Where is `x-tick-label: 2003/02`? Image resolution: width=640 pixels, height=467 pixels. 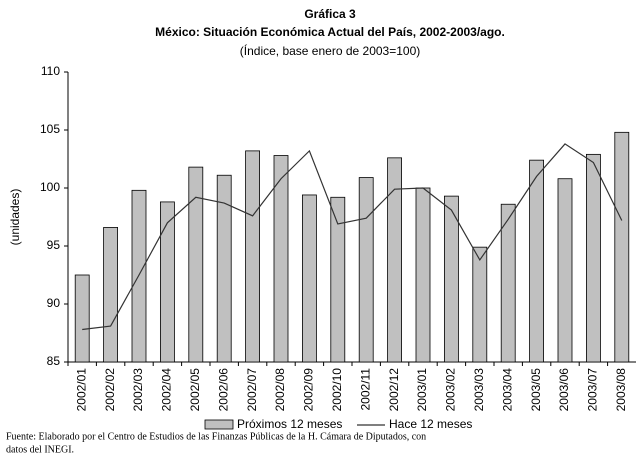 x-tick-label: 2003/02 is located at coordinates (451, 390).